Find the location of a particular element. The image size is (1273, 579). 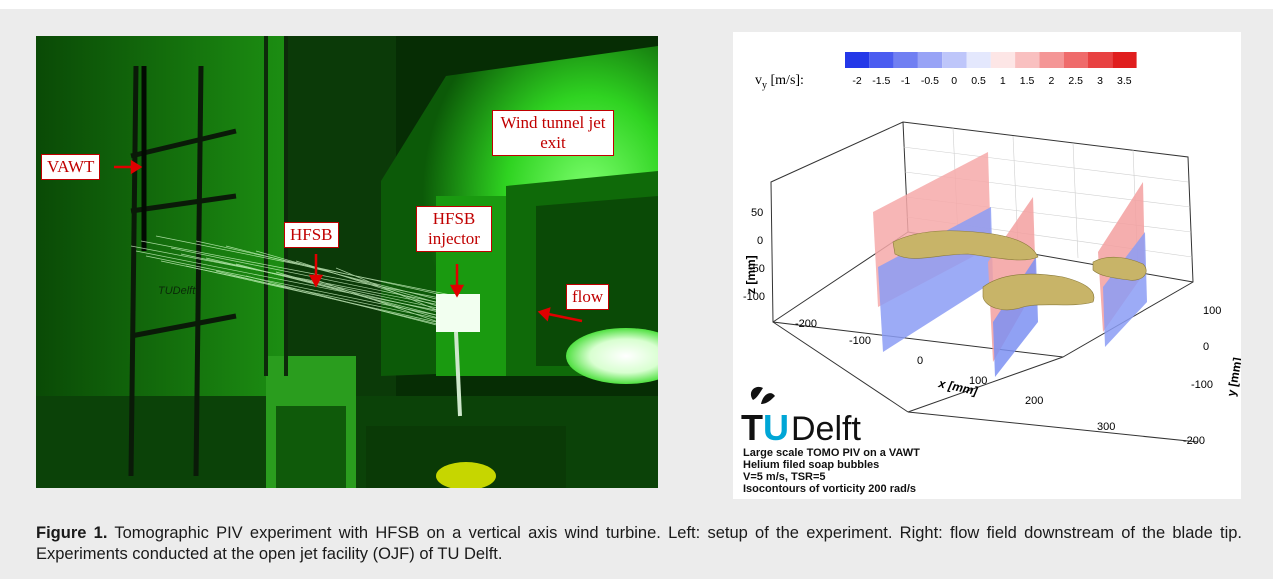

y-tick-3: -100 is located at coordinates (1202, 385).